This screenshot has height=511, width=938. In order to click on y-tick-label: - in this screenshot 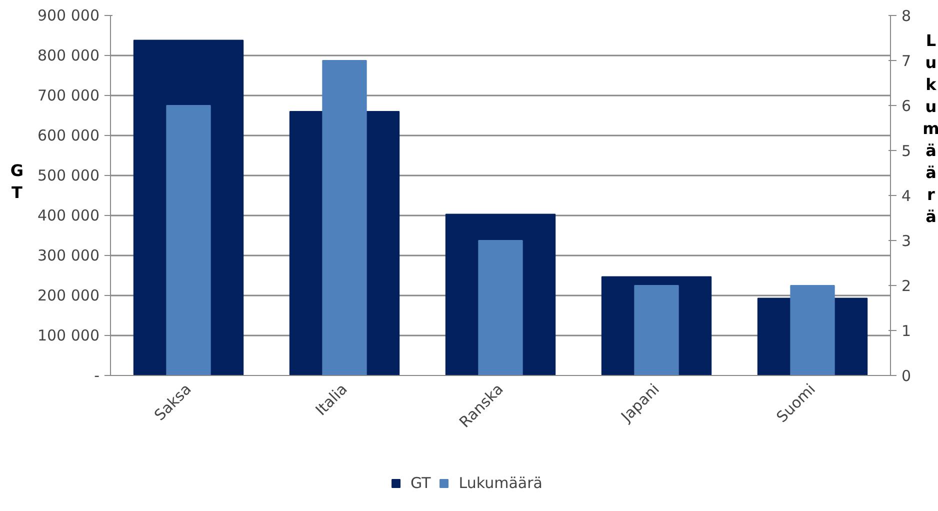, I will do `click(97, 375)`.